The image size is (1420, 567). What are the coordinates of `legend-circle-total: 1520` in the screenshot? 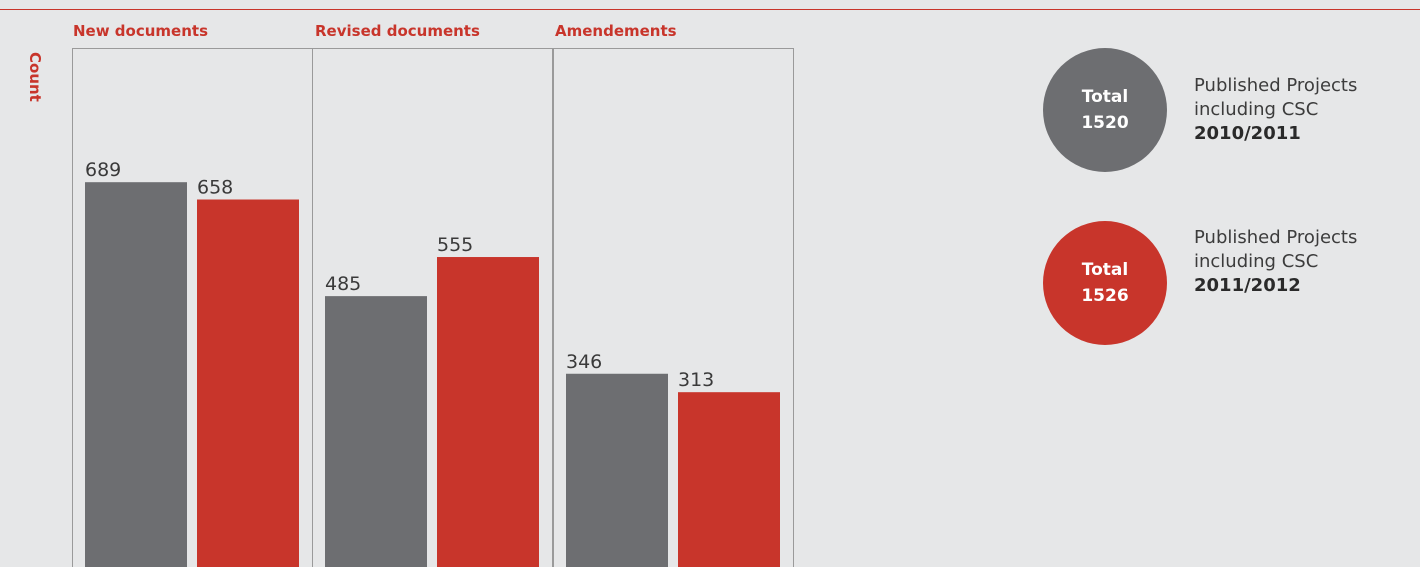 It's located at (1105, 123).